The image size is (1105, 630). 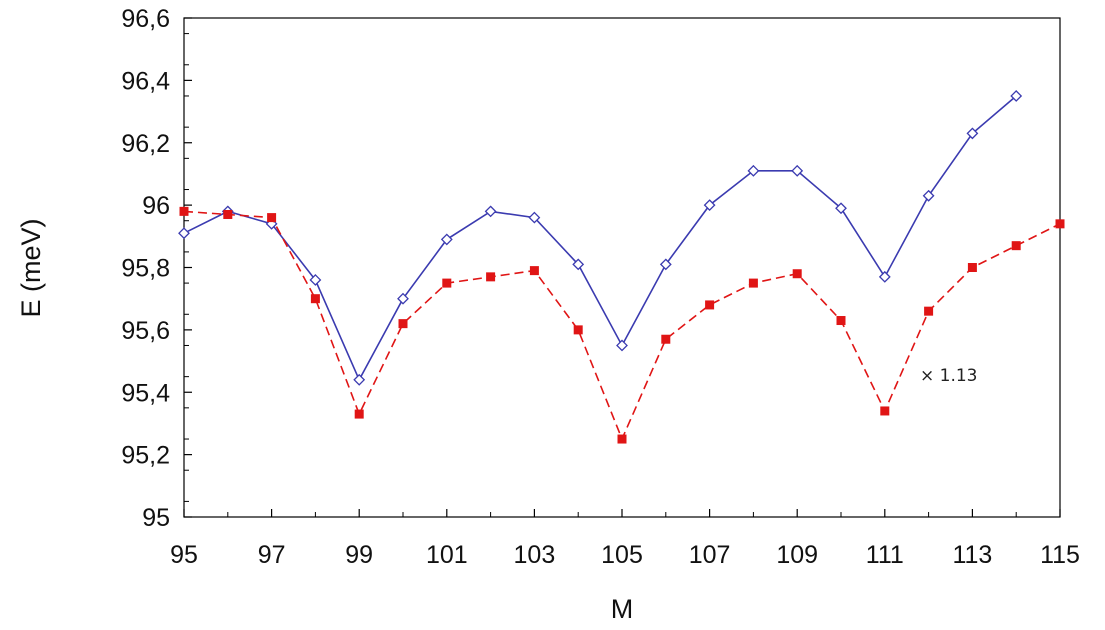 What do you see at coordinates (797, 555) in the screenshot?
I see `x-tick-label: 109` at bounding box center [797, 555].